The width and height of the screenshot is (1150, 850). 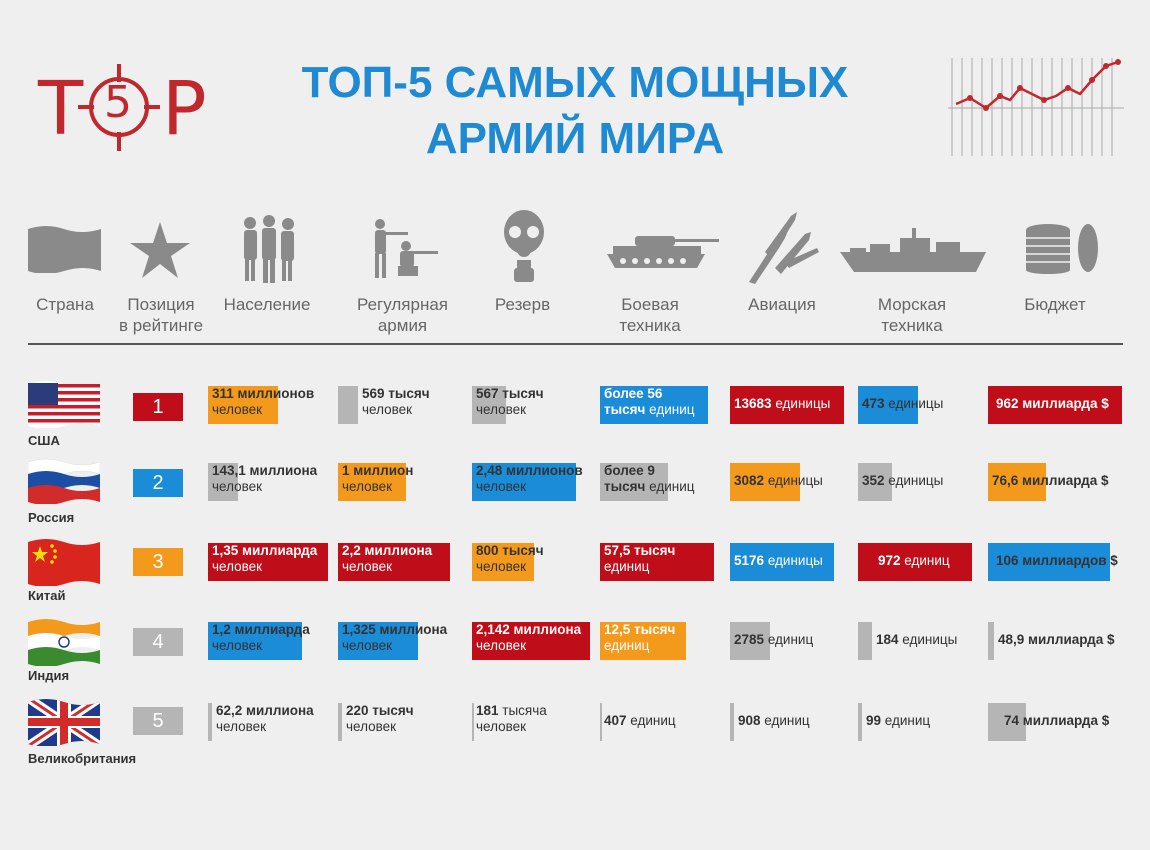 What do you see at coordinates (160, 250) in the screenshot?
I see `star-icon` at bounding box center [160, 250].